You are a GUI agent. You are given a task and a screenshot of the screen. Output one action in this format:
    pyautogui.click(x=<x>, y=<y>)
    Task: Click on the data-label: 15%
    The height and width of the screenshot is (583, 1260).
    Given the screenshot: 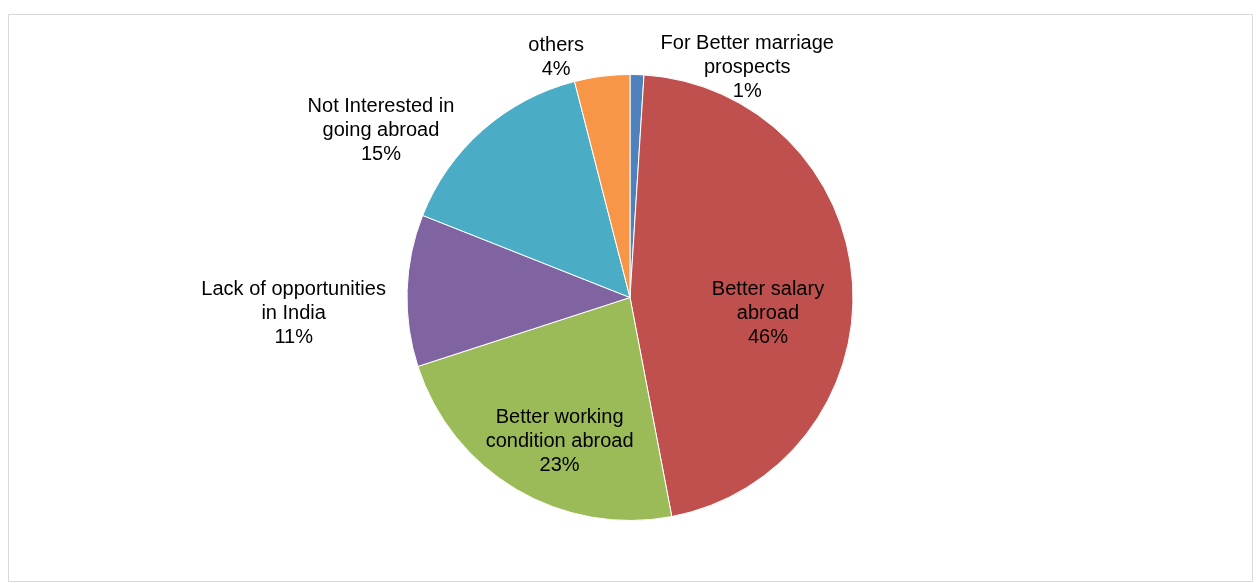 What is the action you would take?
    pyautogui.click(x=381, y=153)
    